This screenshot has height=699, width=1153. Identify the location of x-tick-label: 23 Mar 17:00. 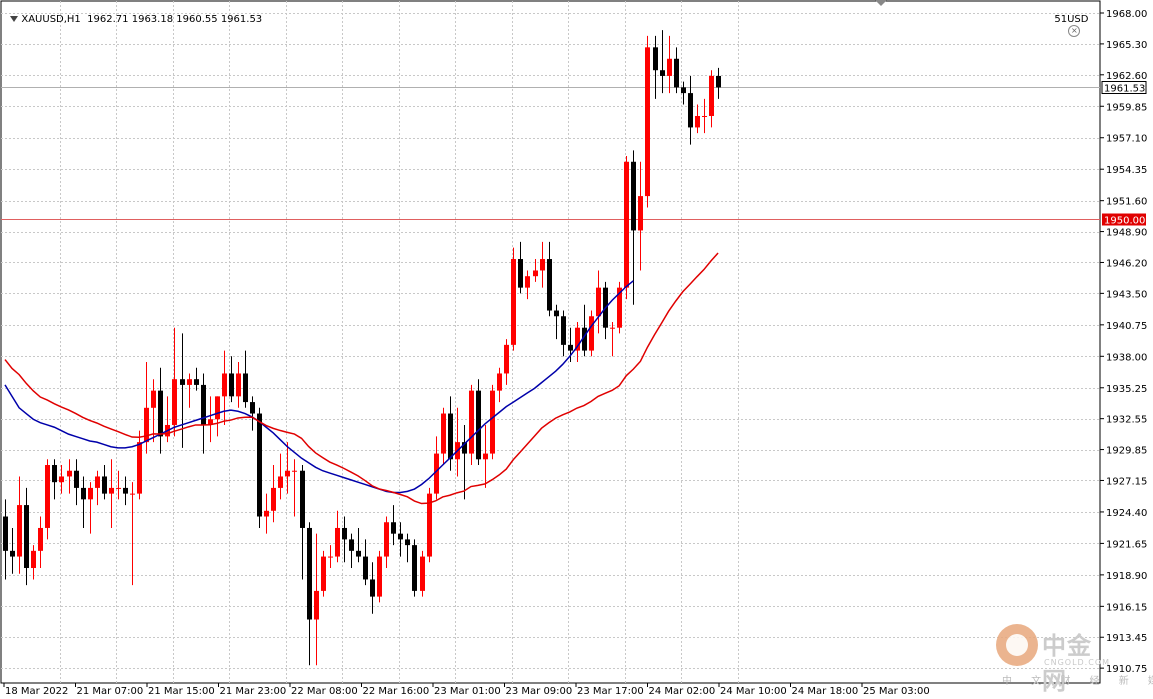
(610, 691).